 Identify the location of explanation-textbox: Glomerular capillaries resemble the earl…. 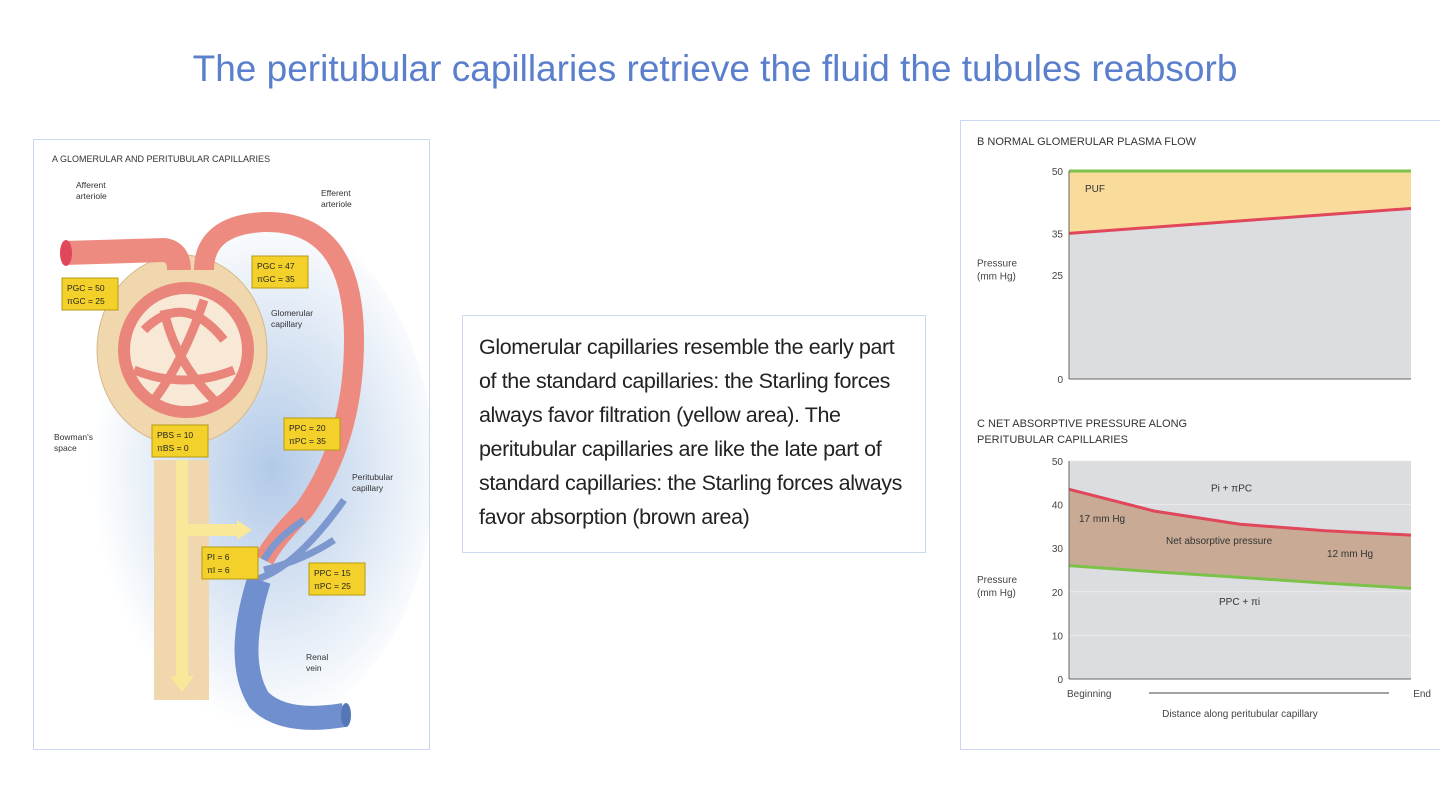
(694, 434).